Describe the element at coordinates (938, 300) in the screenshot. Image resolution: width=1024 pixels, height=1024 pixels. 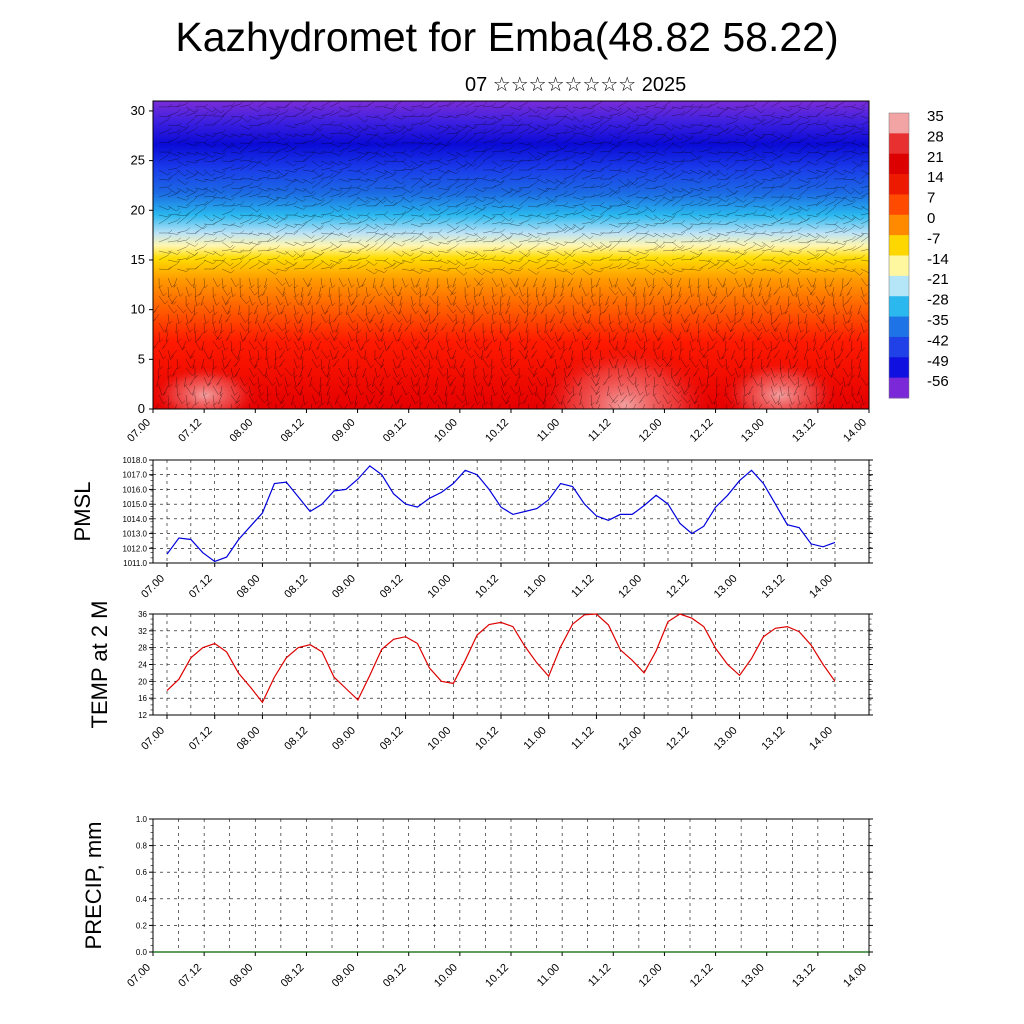
I see `colorbar-label: -28` at that location.